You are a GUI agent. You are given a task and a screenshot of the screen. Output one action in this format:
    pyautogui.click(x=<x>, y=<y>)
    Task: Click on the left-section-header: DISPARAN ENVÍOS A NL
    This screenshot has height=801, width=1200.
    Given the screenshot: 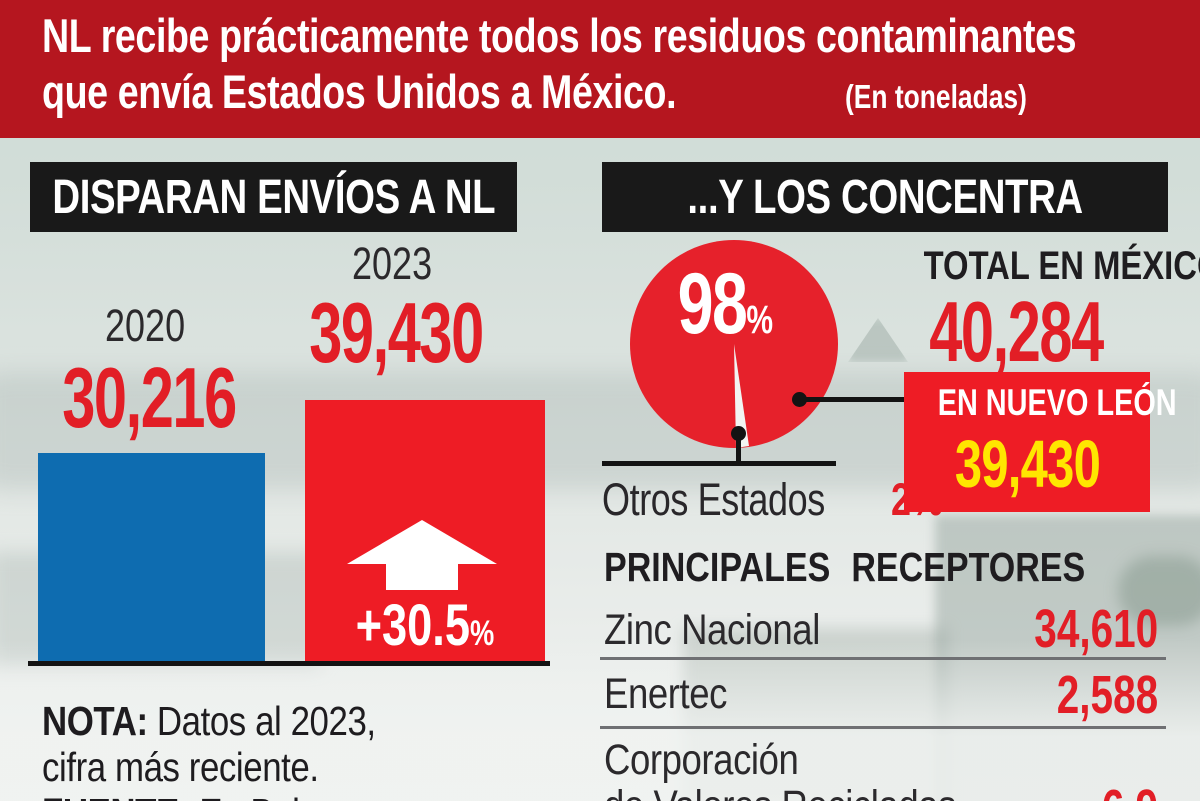 What is the action you would take?
    pyautogui.click(x=273, y=197)
    